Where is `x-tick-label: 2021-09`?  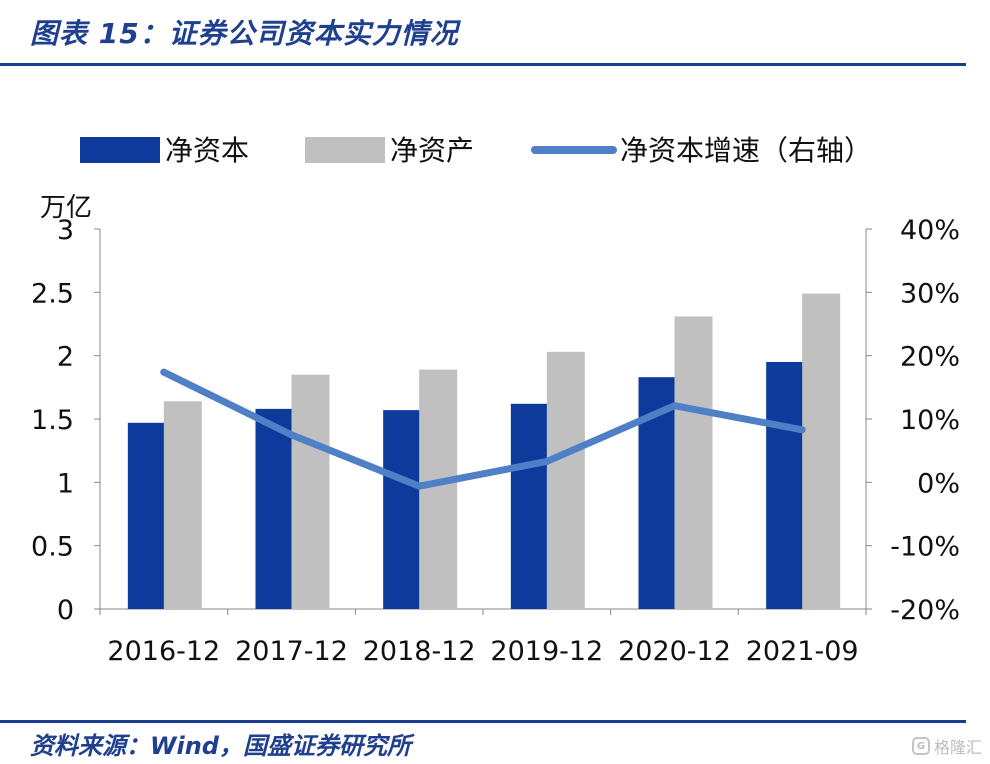
x-tick-label: 2021-09 is located at coordinates (802, 651).